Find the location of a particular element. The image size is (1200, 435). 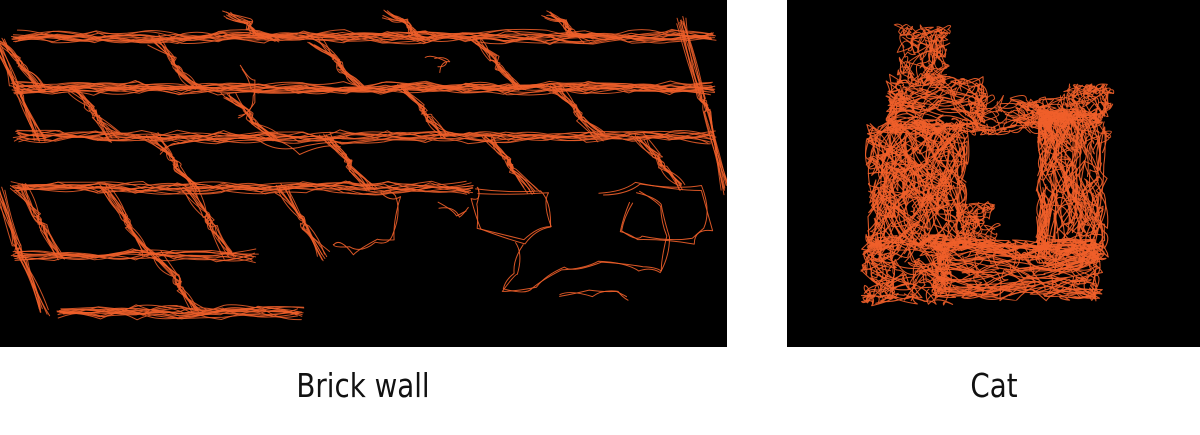

cat-caption: Cat is located at coordinates (994, 385).